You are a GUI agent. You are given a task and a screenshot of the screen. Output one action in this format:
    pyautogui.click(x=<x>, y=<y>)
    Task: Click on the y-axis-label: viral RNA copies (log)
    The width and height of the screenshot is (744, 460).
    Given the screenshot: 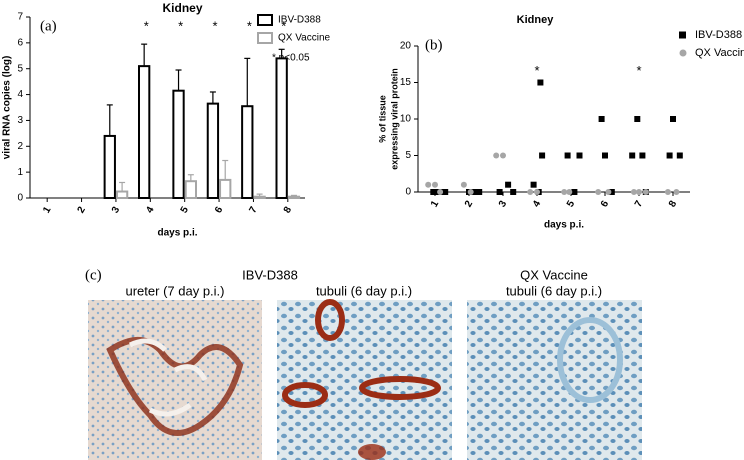 What is the action you would take?
    pyautogui.click(x=7, y=108)
    